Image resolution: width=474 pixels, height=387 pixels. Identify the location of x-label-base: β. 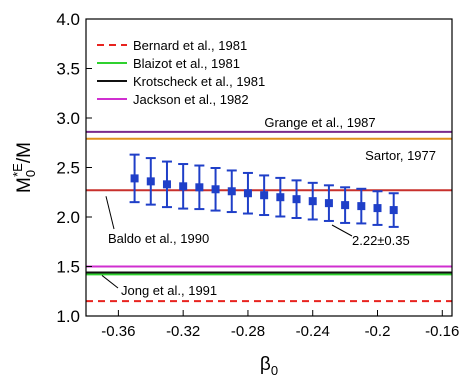
(265, 364).